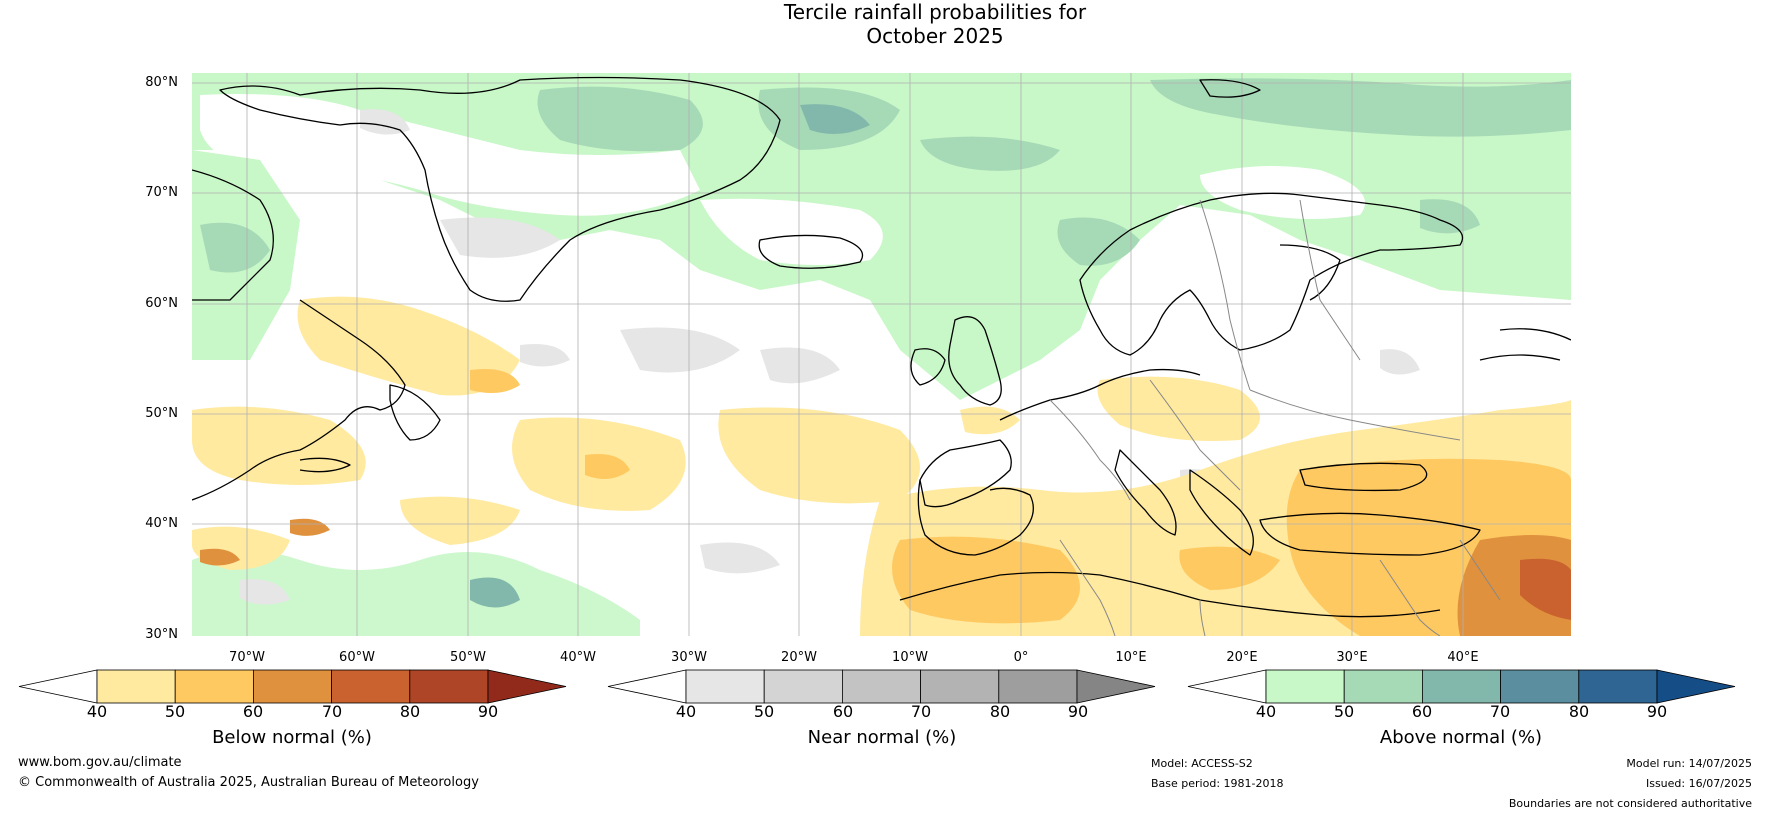  What do you see at coordinates (161, 192) in the screenshot?
I see `lat-label-70n: 70°N` at bounding box center [161, 192].